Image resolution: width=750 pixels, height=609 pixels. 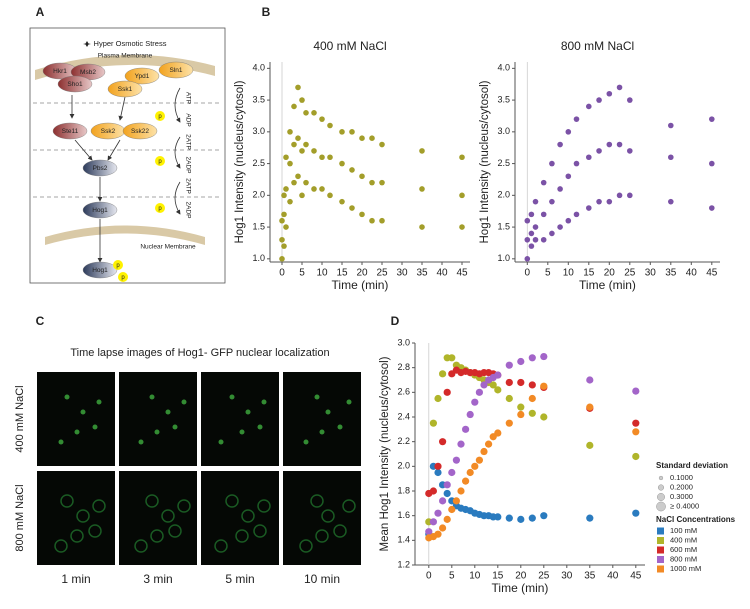 I want to click on x-tick-label: 5, so click(x=548, y=273).